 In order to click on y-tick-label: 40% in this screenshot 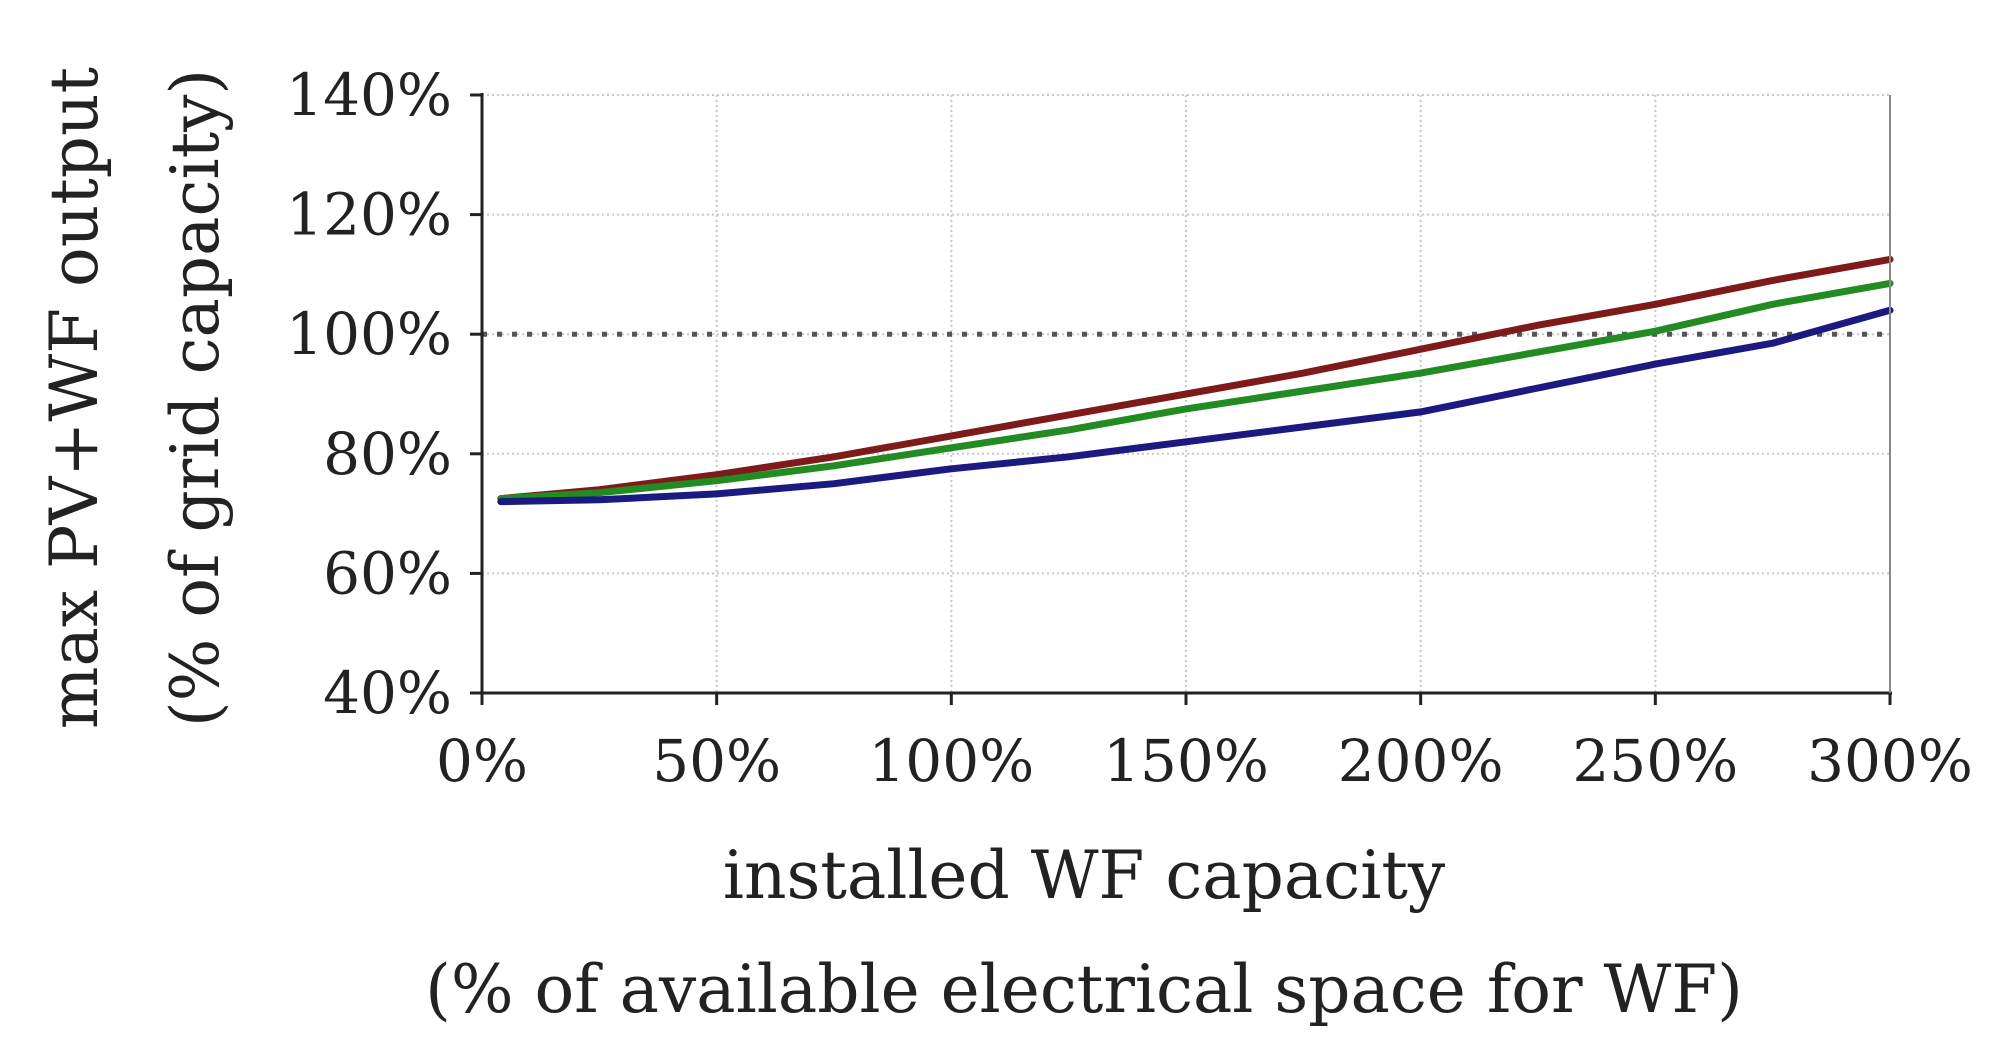, I will do `click(387, 693)`.